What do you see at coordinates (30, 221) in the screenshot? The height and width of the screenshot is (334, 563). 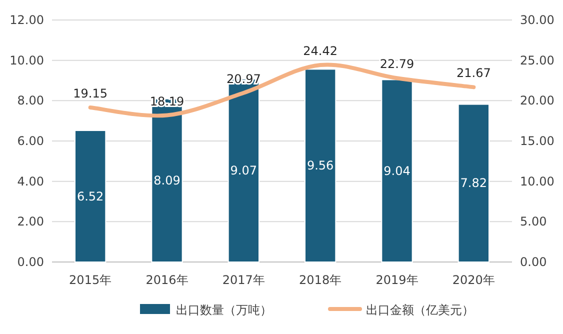 I see `y-tick-label: 2.00` at bounding box center [30, 221].